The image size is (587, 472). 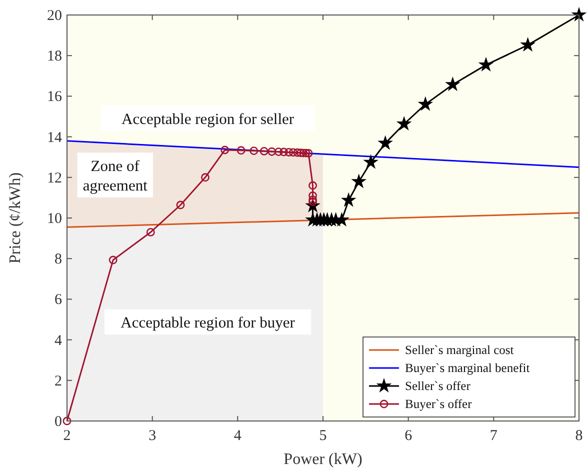 What do you see at coordinates (58, 381) in the screenshot?
I see `y-tick-label: 2` at bounding box center [58, 381].